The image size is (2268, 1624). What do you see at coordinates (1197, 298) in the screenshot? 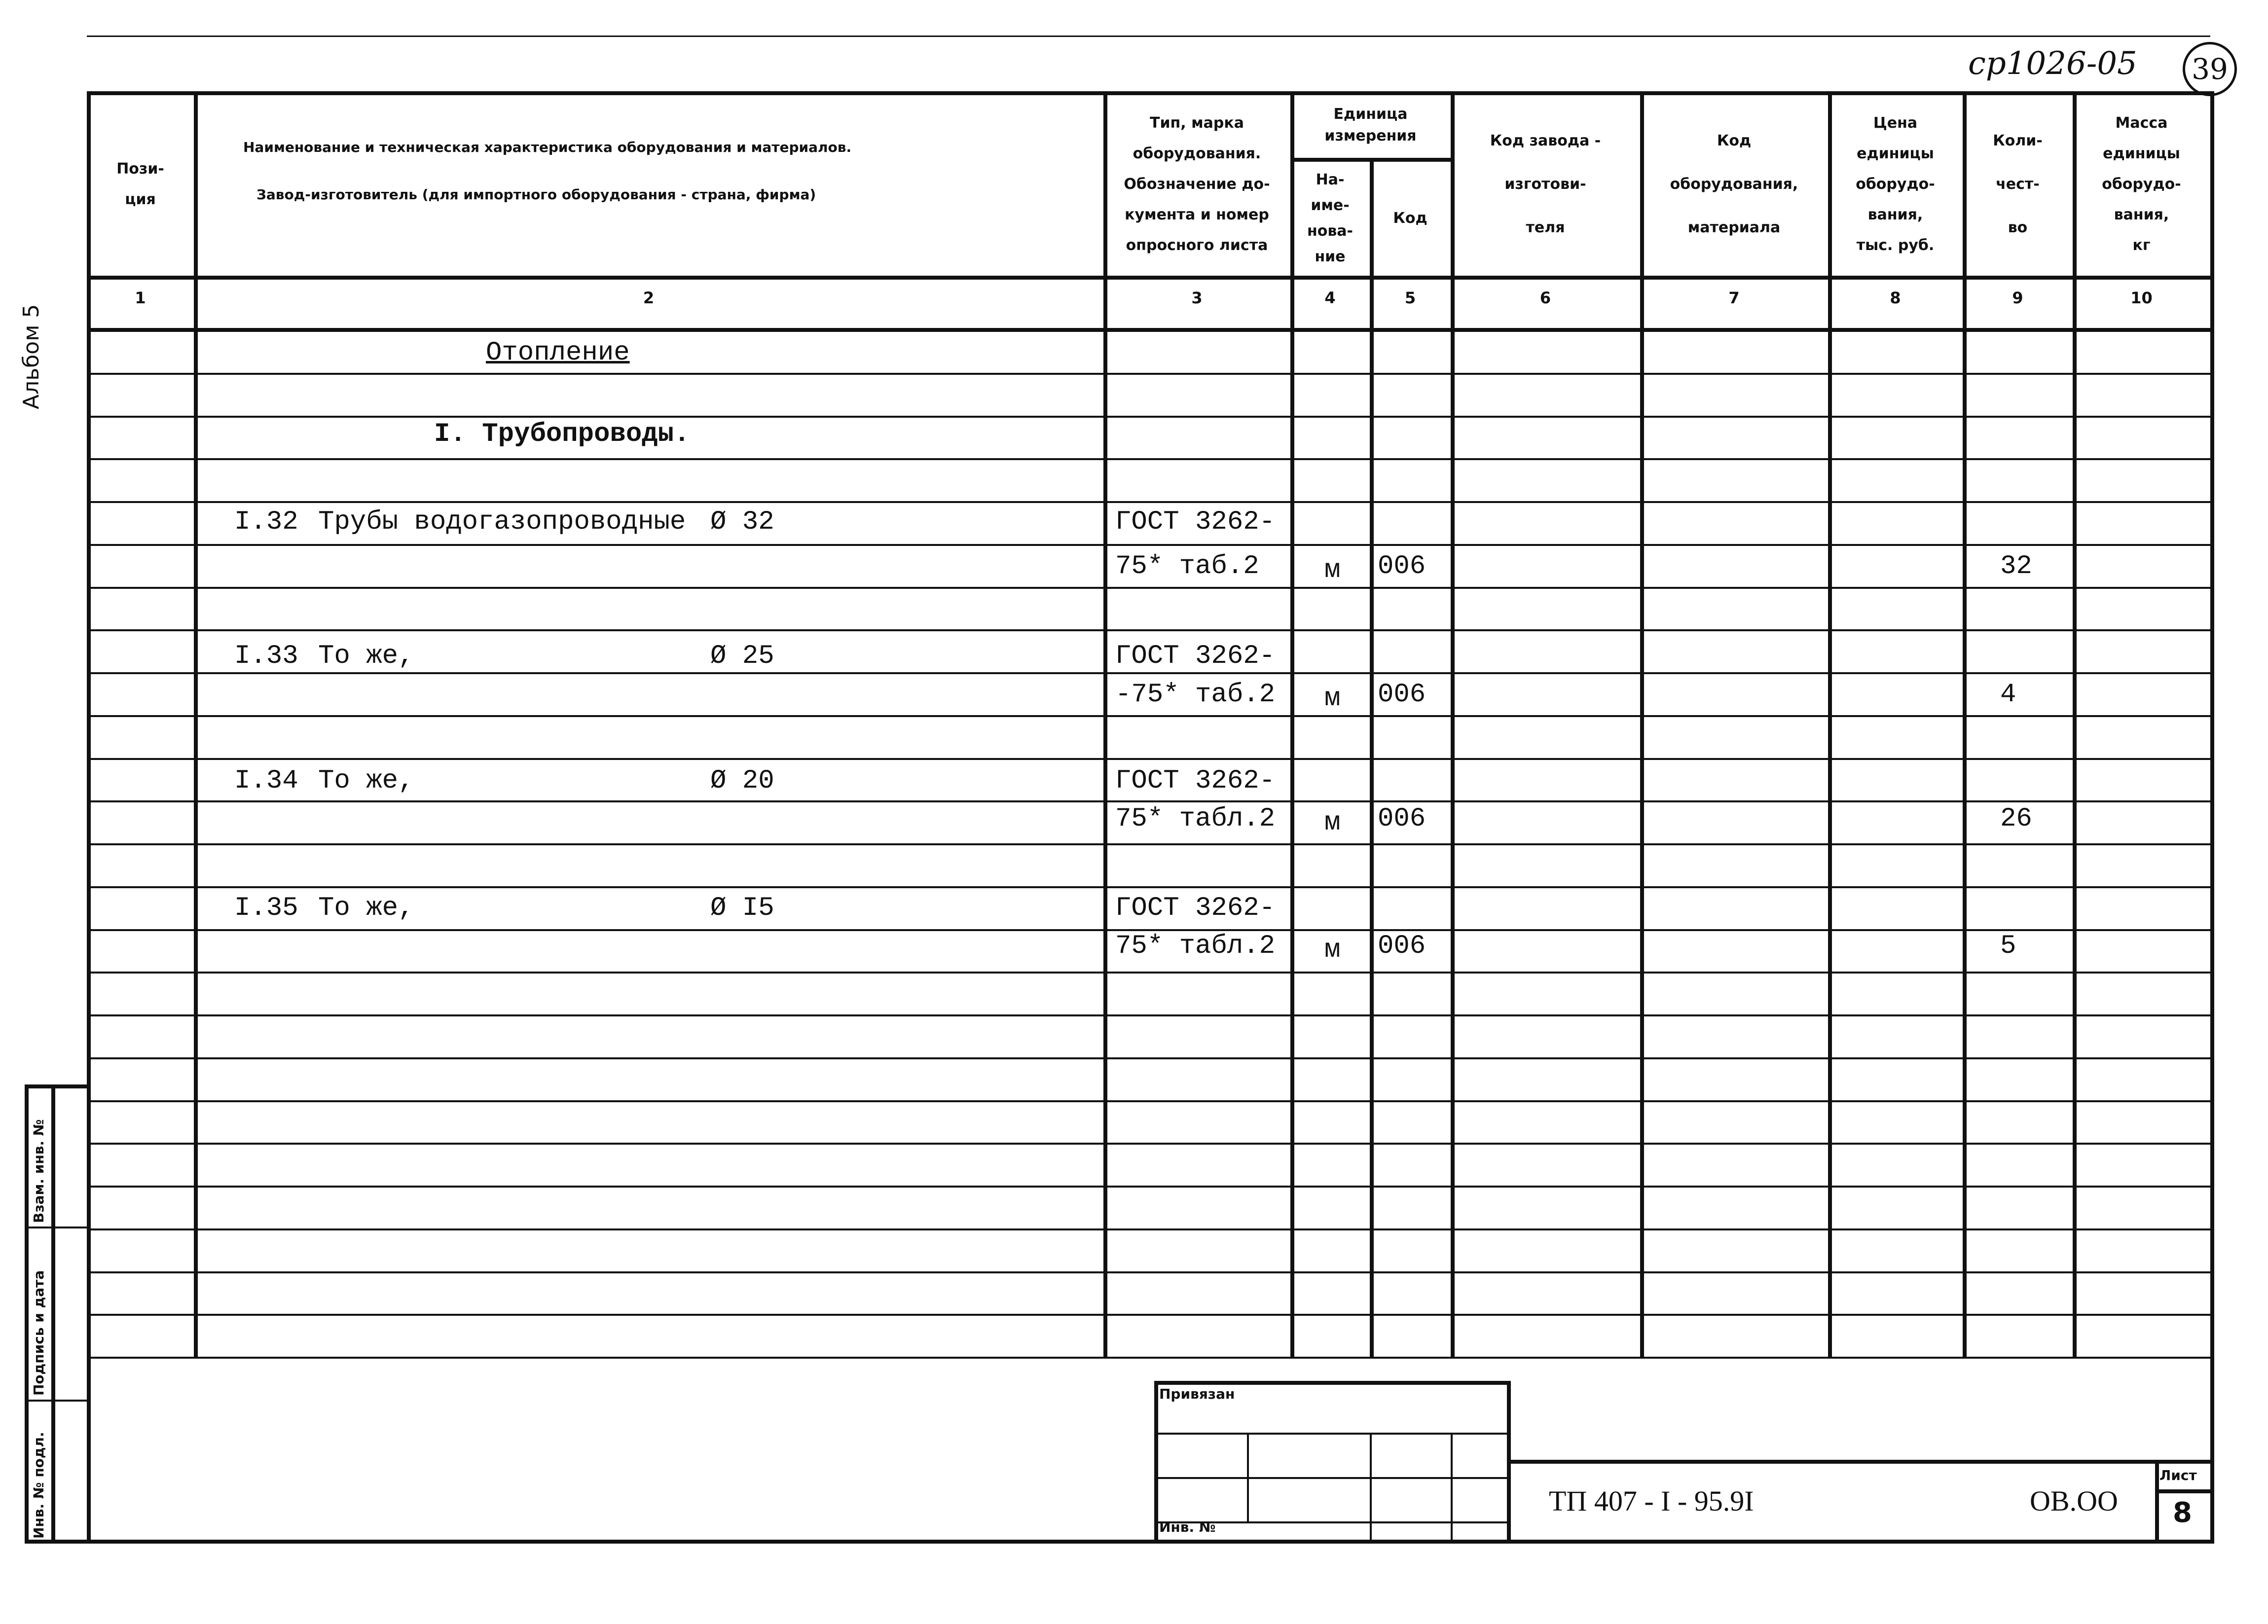
I see `column-number: 3` at bounding box center [1197, 298].